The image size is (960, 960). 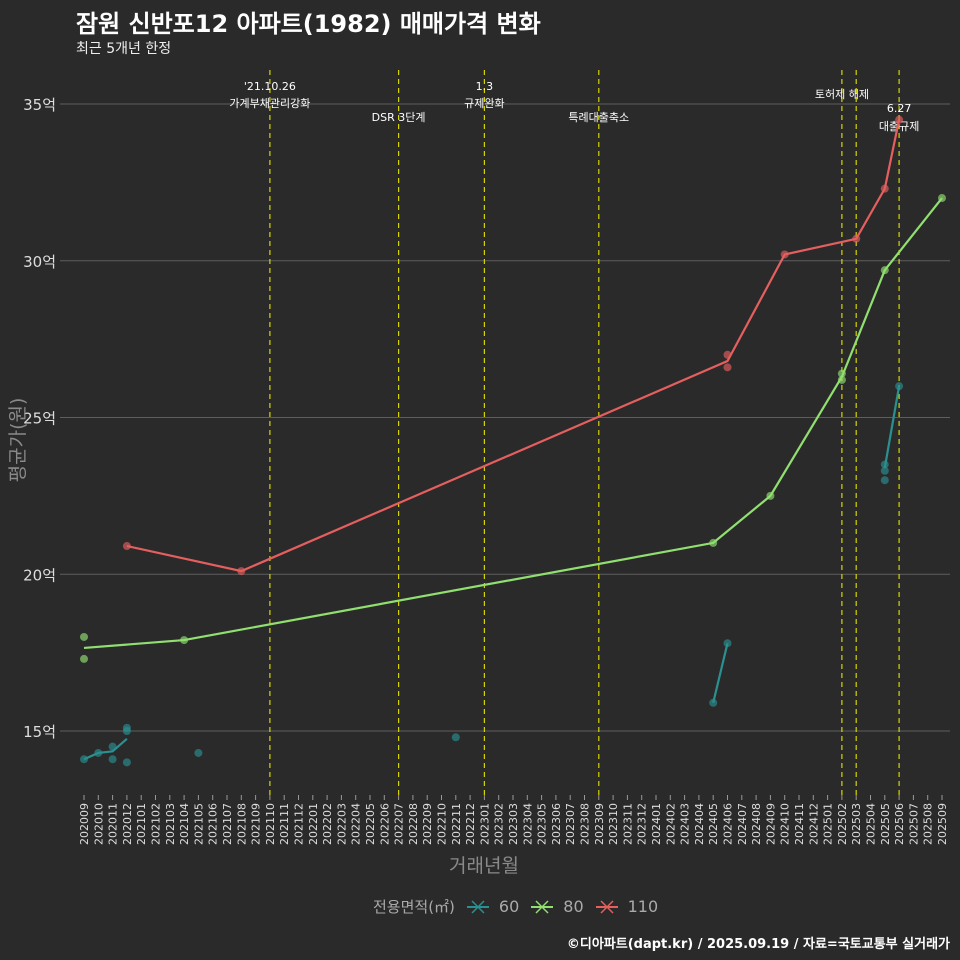 What do you see at coordinates (570, 824) in the screenshot?
I see `x-tick-label: 202307` at bounding box center [570, 824].